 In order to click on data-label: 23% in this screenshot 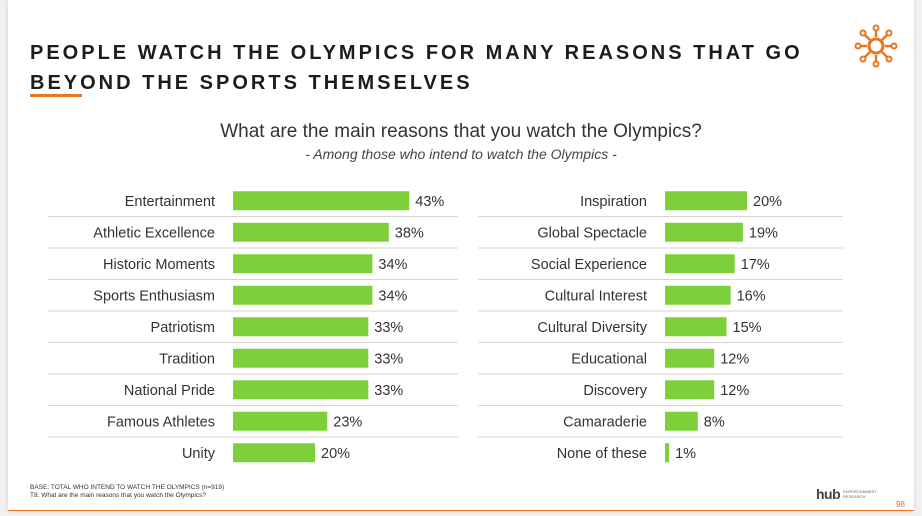, I will do `click(347, 422)`.